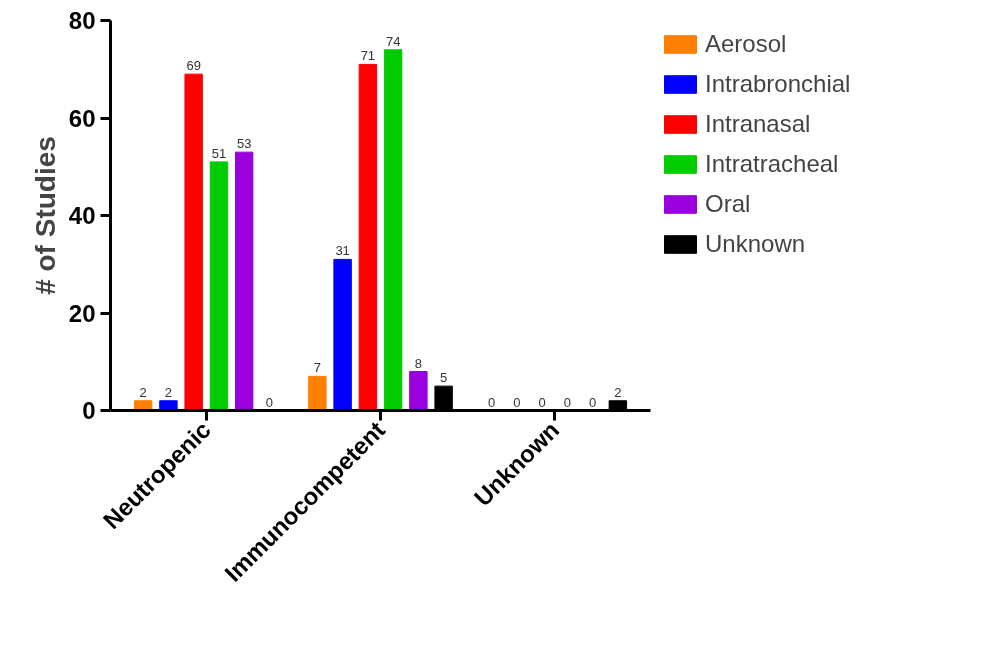 This screenshot has width=1004, height=662. What do you see at coordinates (778, 84) in the screenshot?
I see `legend-label: Intrabronchial` at bounding box center [778, 84].